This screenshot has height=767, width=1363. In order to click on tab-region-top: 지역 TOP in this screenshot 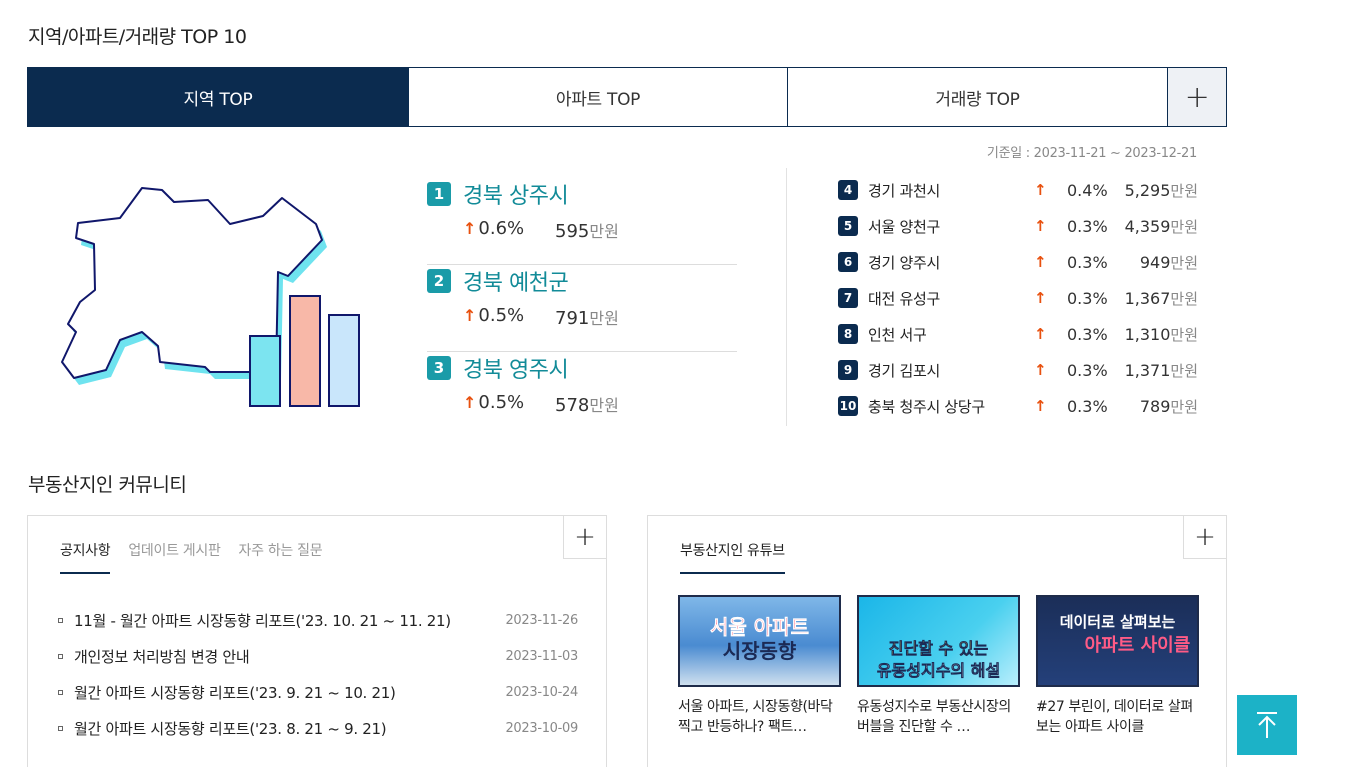, I will do `click(218, 97)`.